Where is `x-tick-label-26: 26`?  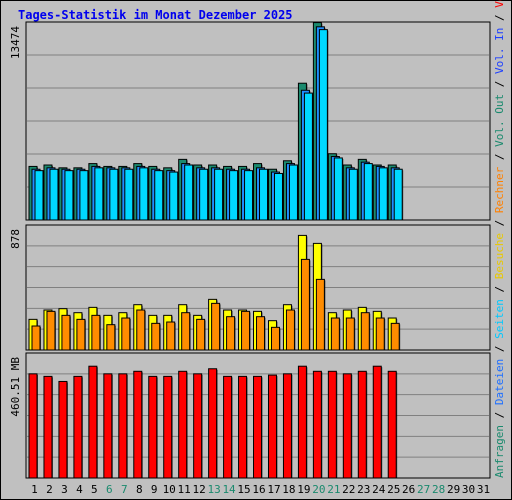 x-tick-label-26: 26 is located at coordinates (408, 489).